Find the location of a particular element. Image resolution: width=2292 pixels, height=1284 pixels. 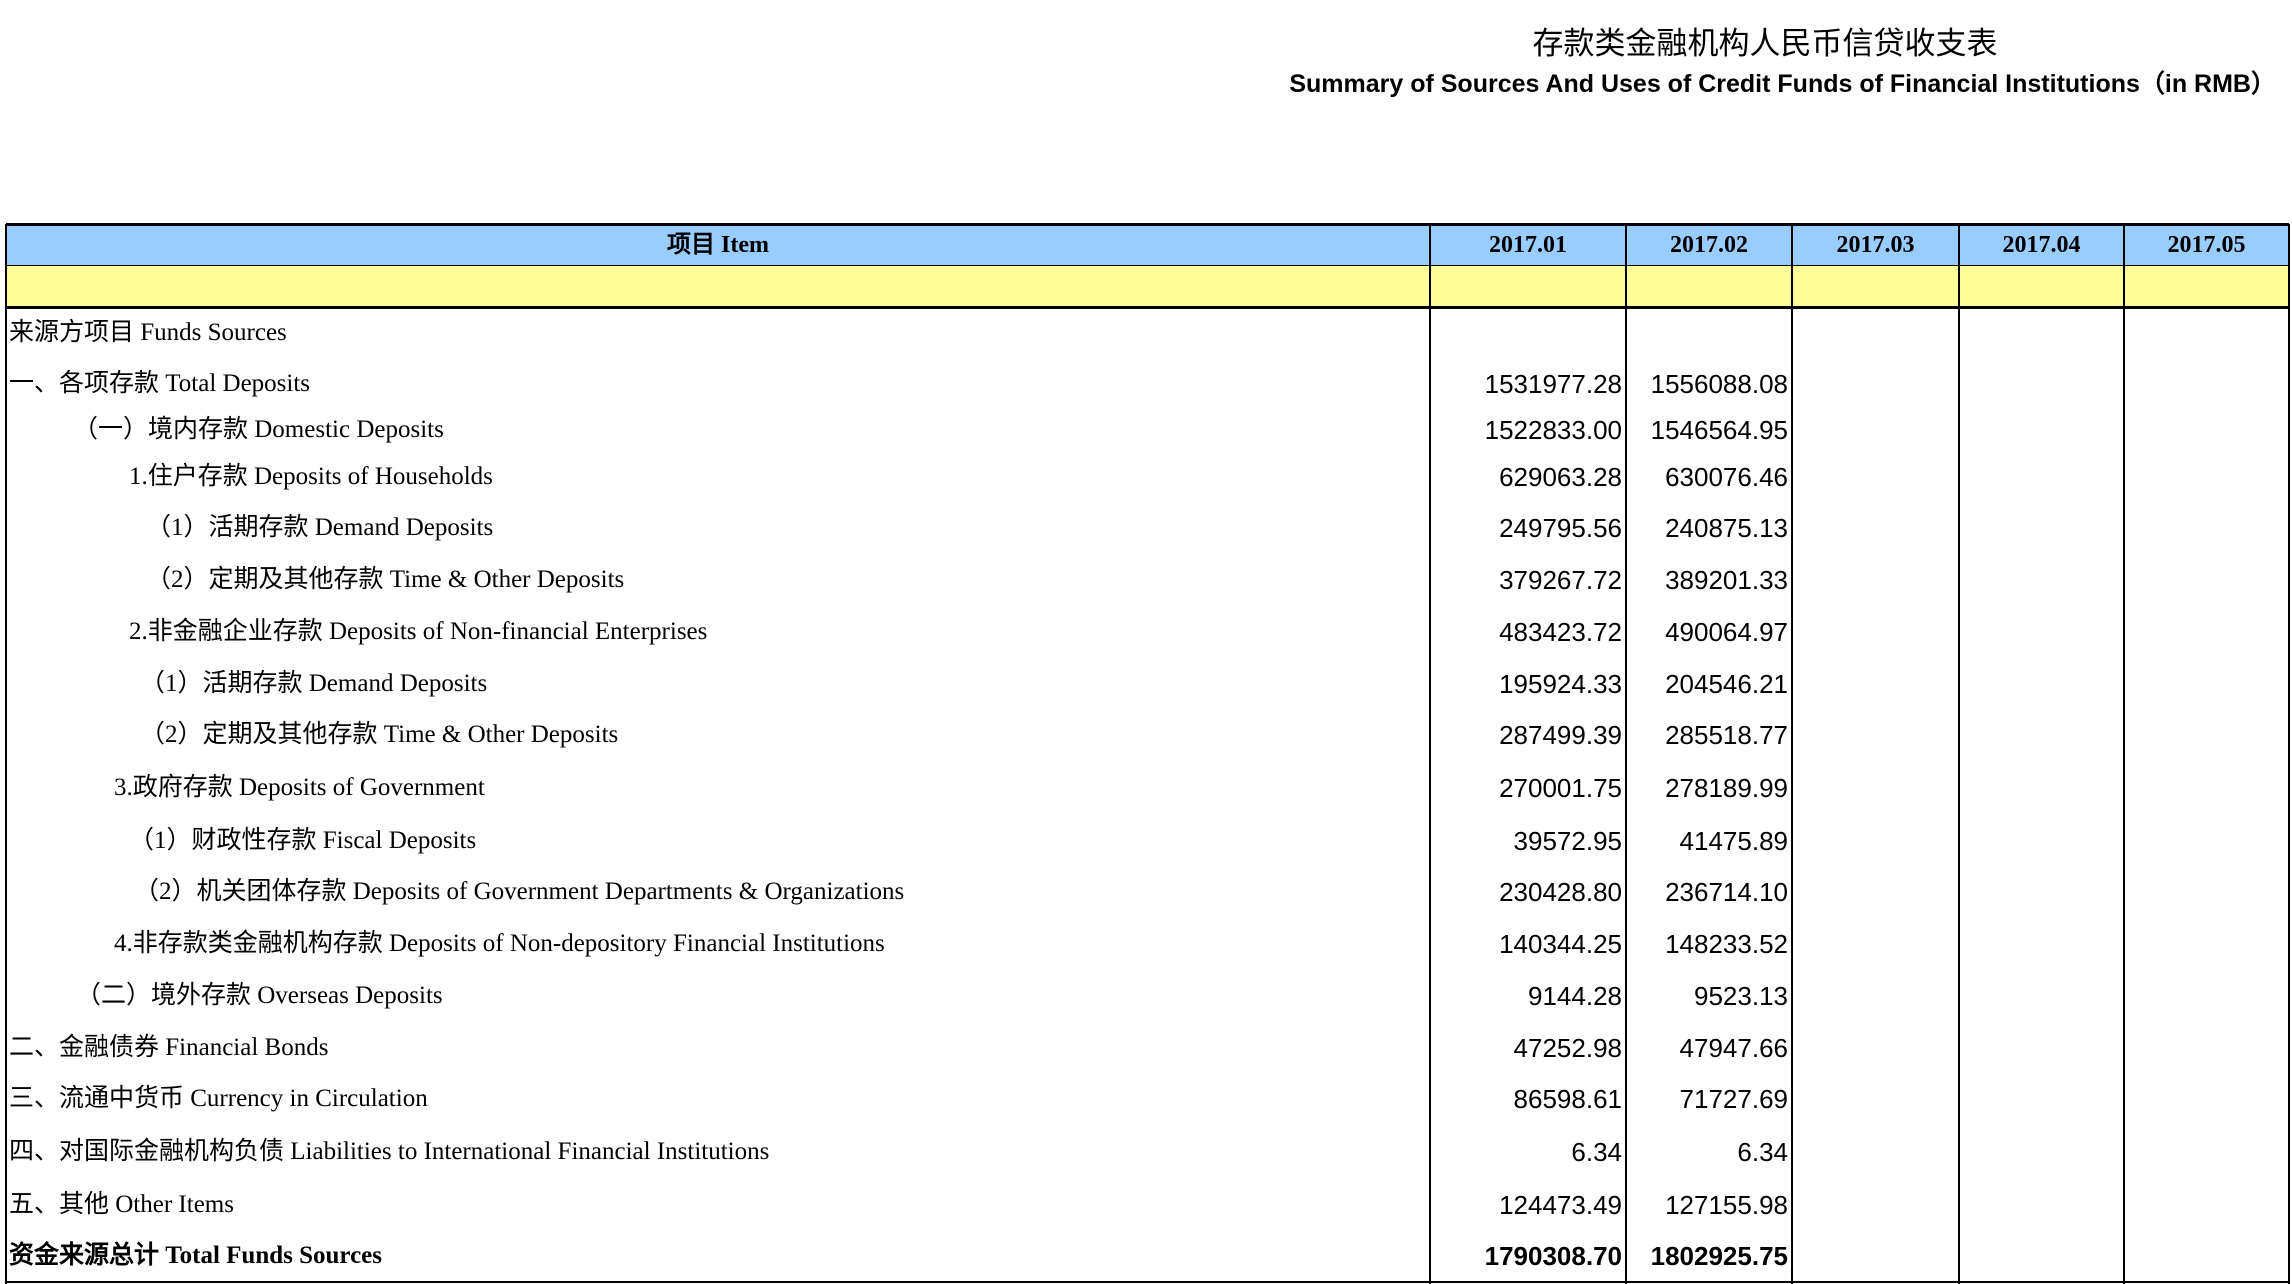

cell-value: 1531977.28 is located at coordinates (1553, 384).